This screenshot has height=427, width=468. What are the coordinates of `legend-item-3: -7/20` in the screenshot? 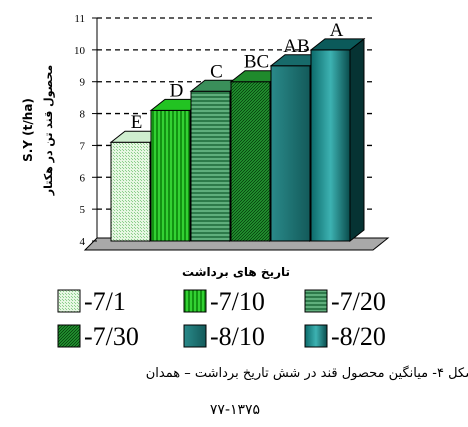 It's located at (345, 301).